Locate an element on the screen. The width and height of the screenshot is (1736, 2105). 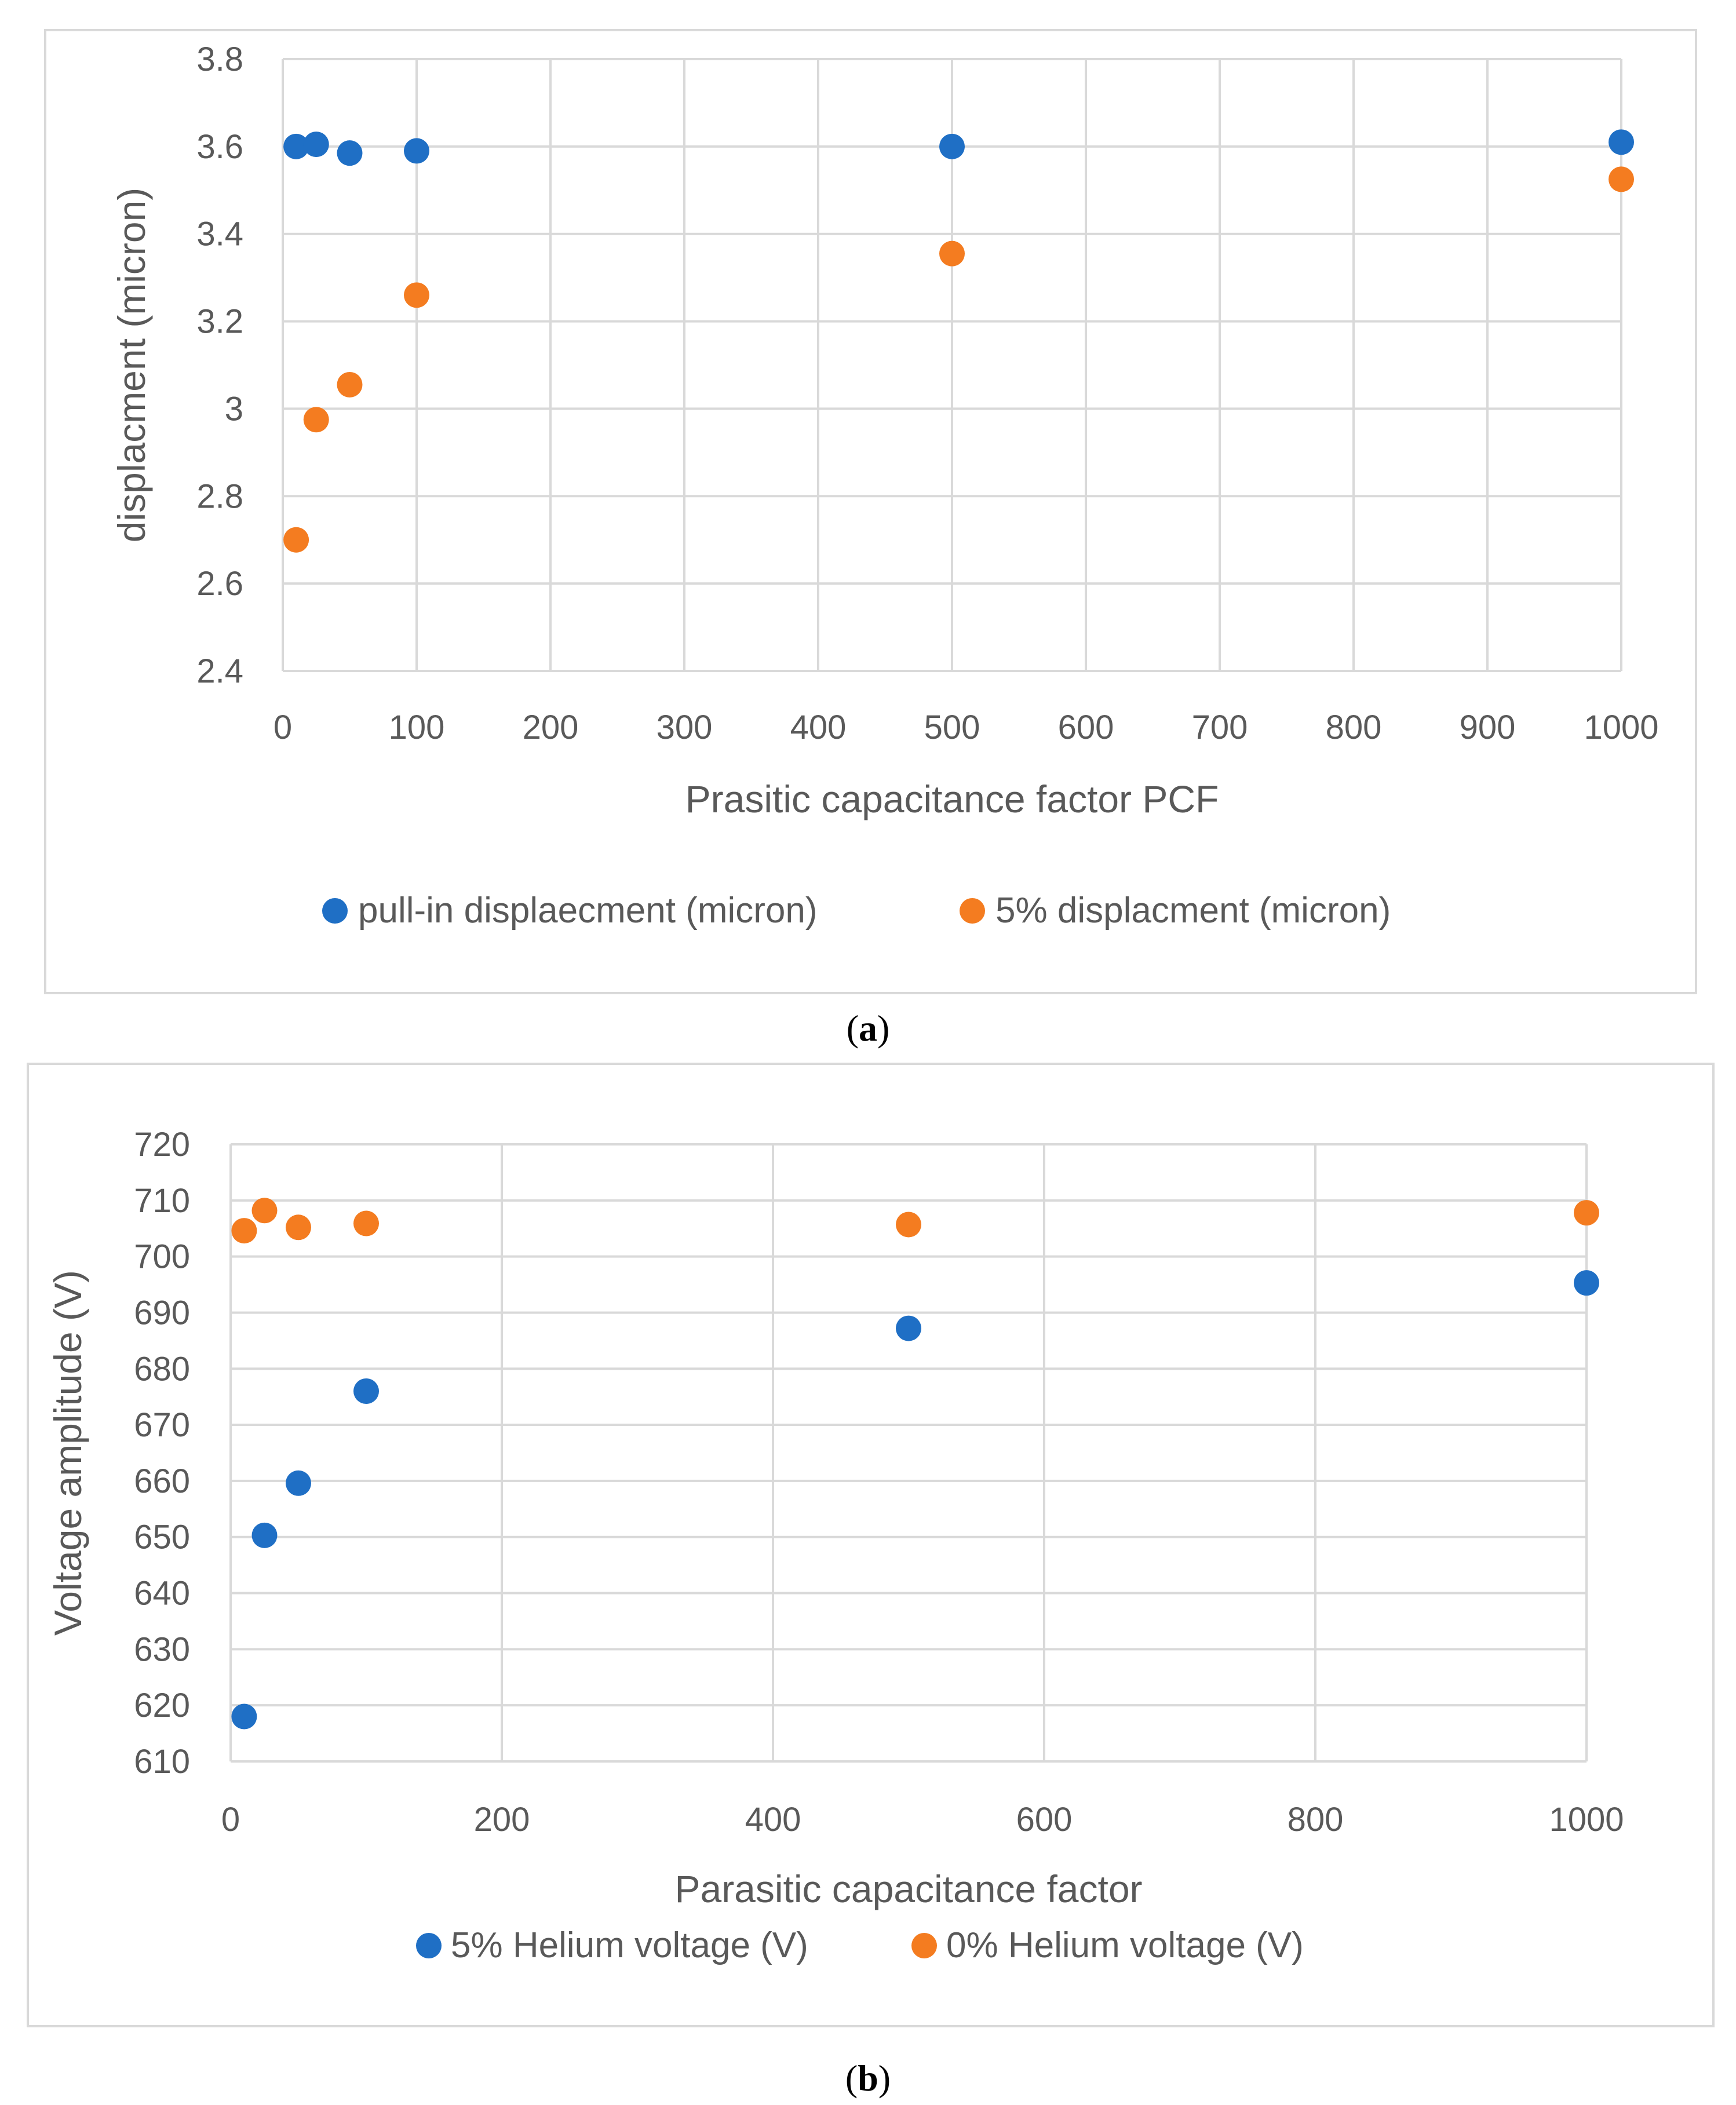
caption-b-letter: b is located at coordinates (868, 2078).